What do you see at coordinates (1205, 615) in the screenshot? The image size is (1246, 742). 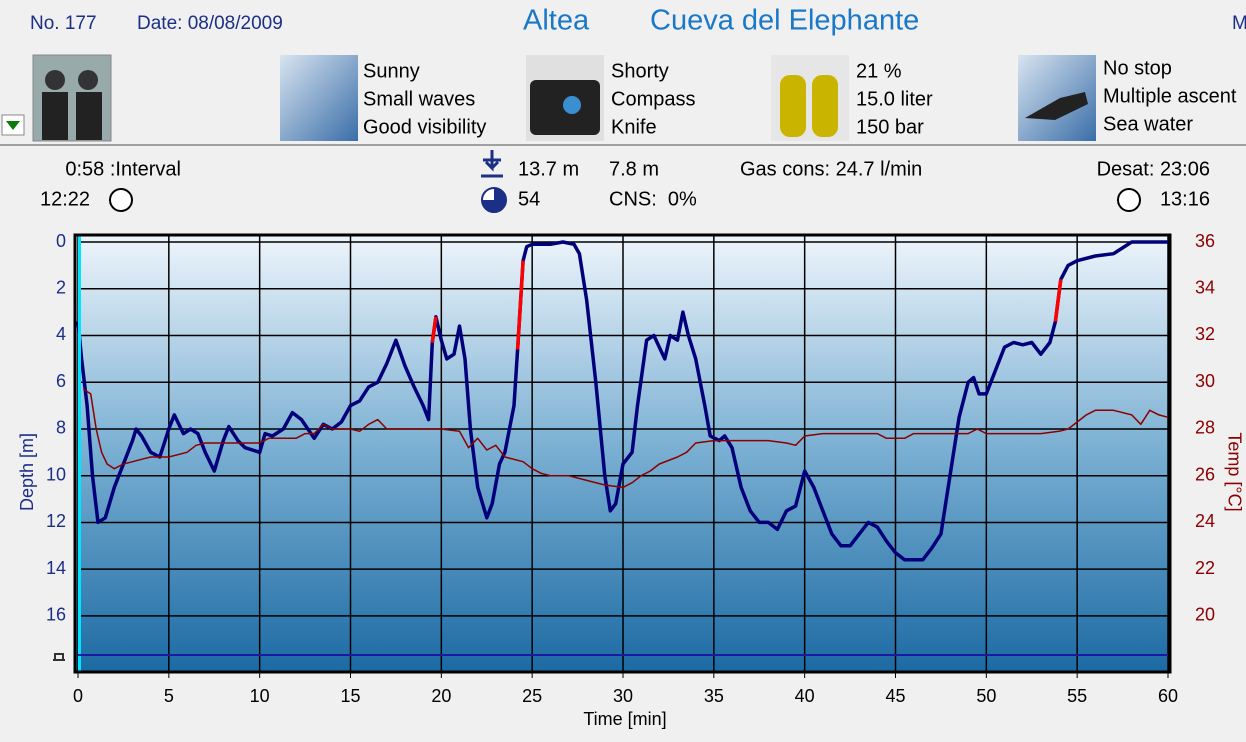 I see `y2-tick-label: 20` at bounding box center [1205, 615].